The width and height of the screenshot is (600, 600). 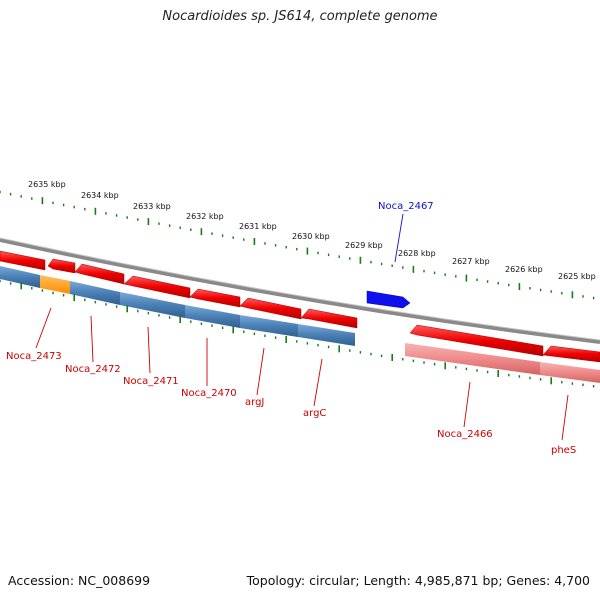 I want to click on cds-bar-highlight, so click(x=55, y=284).